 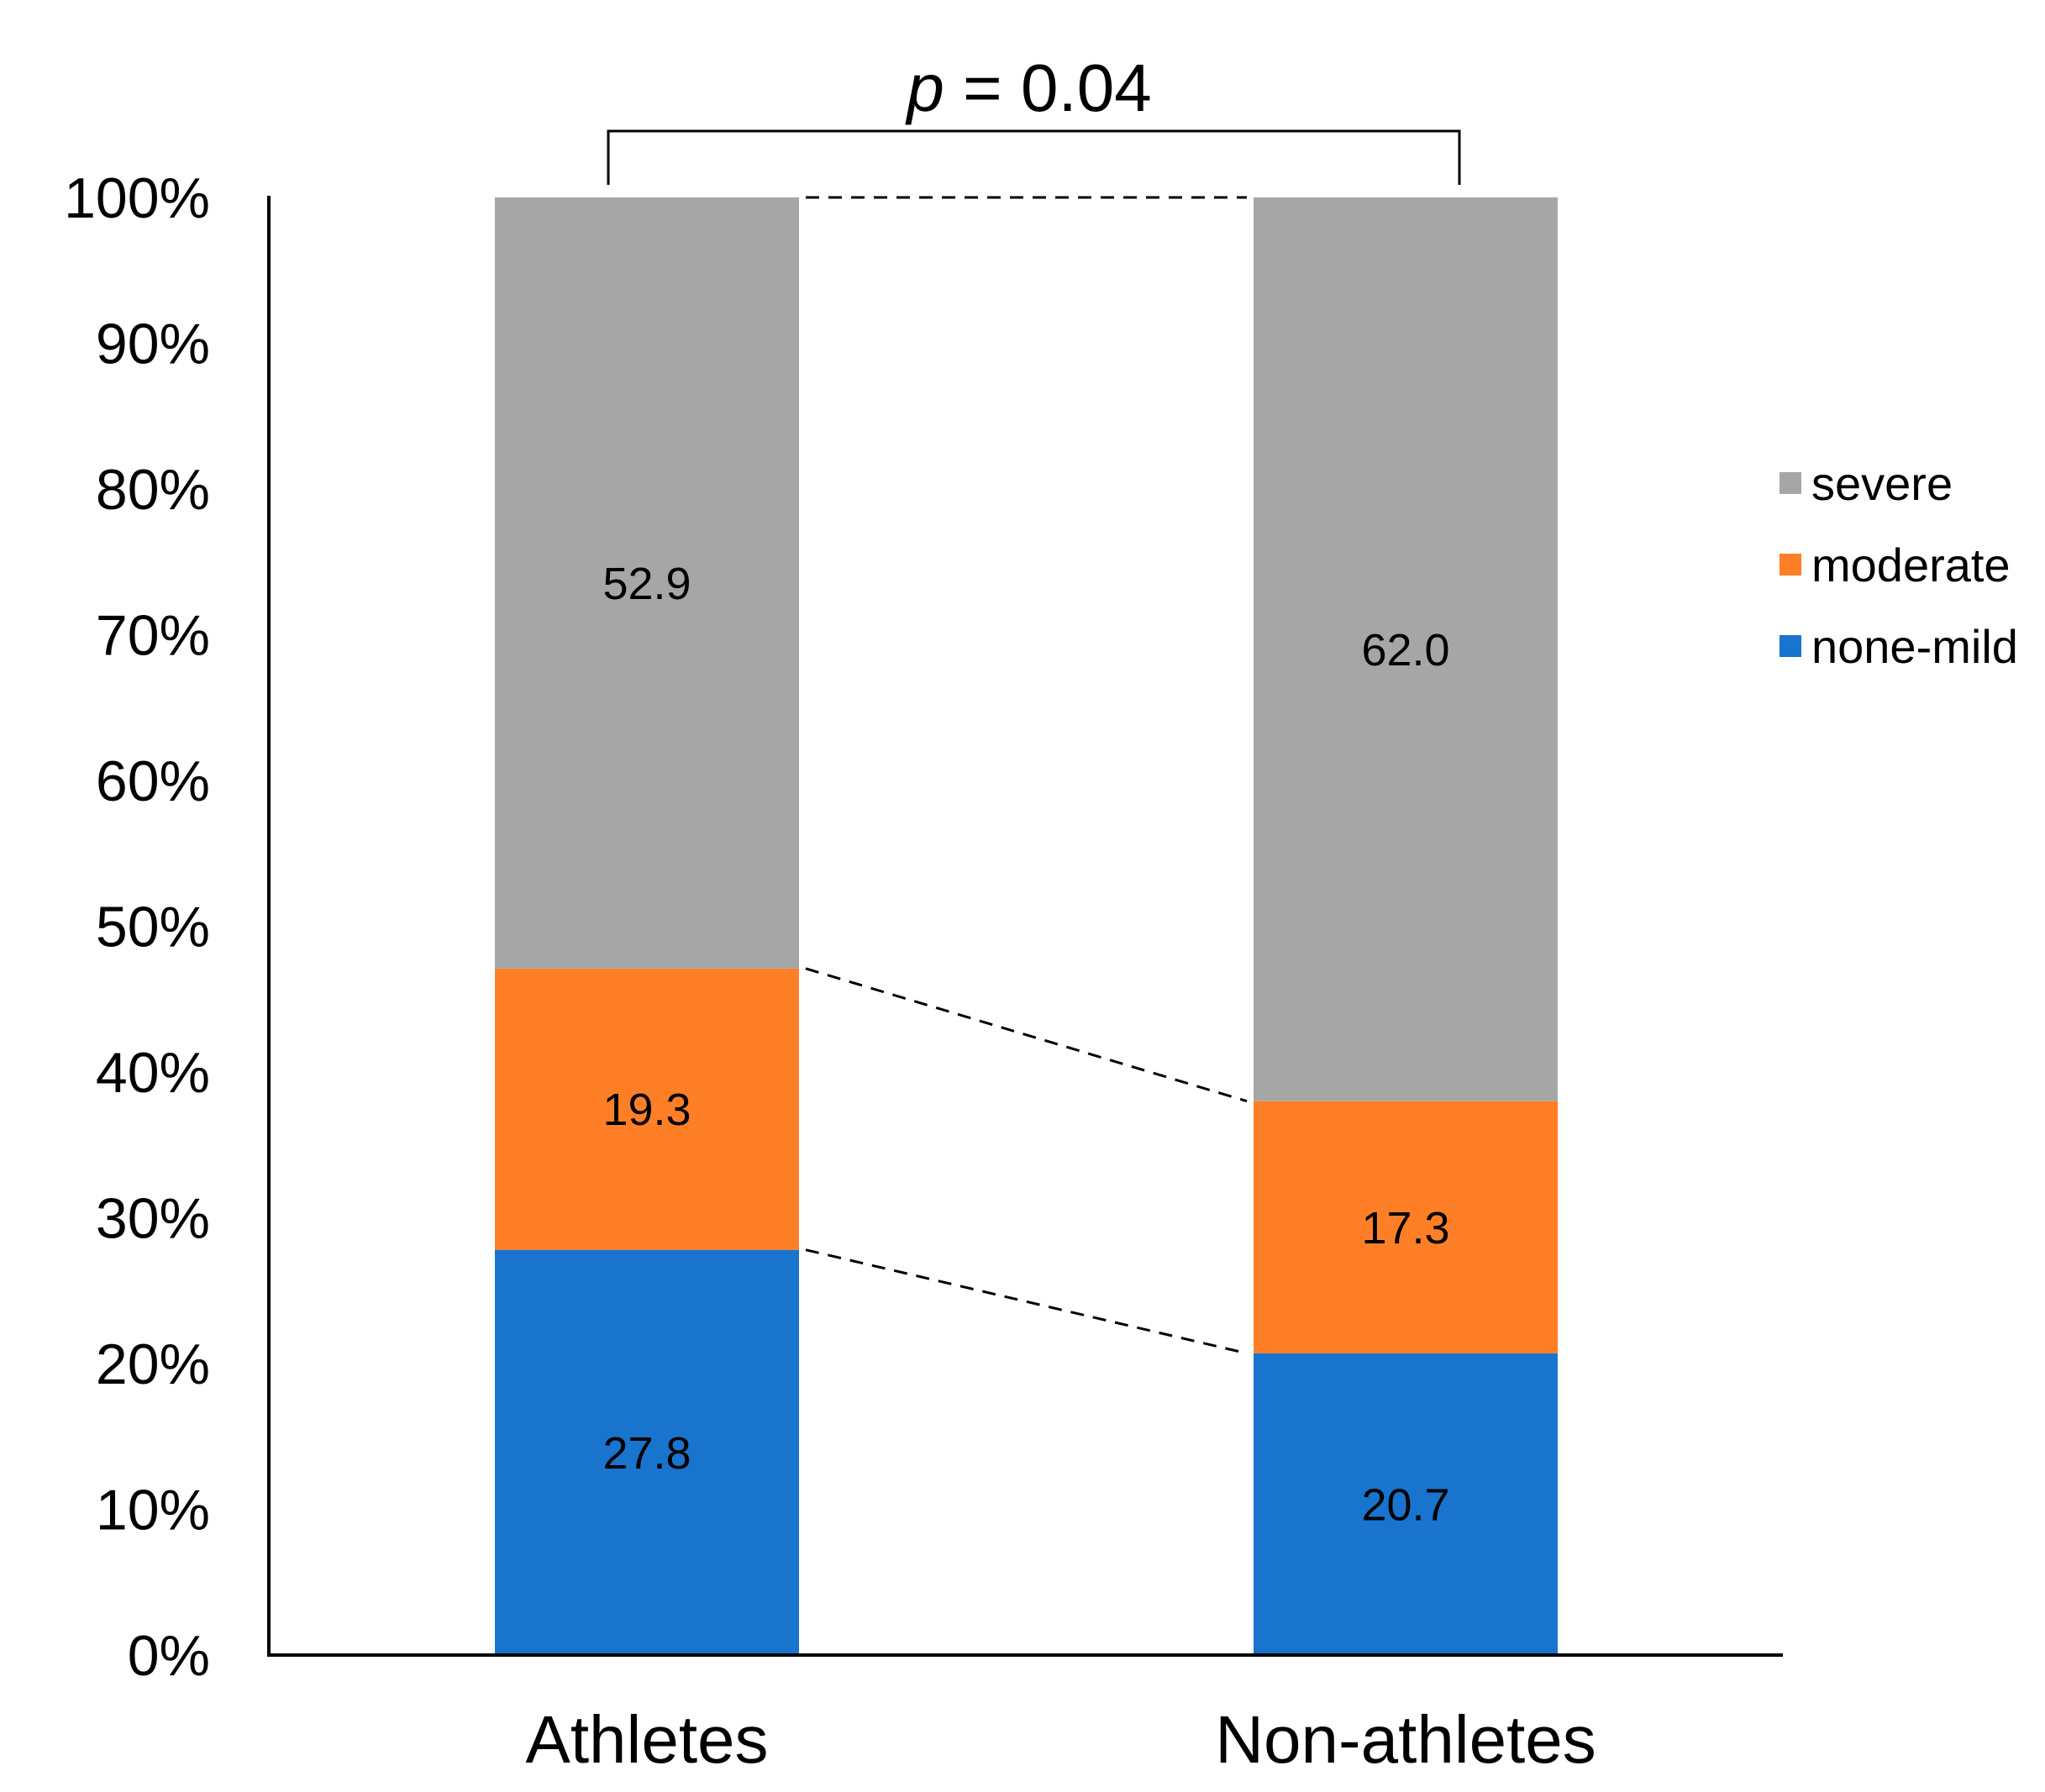 What do you see at coordinates (153, 344) in the screenshot?
I see `y-tick-label: 90%` at bounding box center [153, 344].